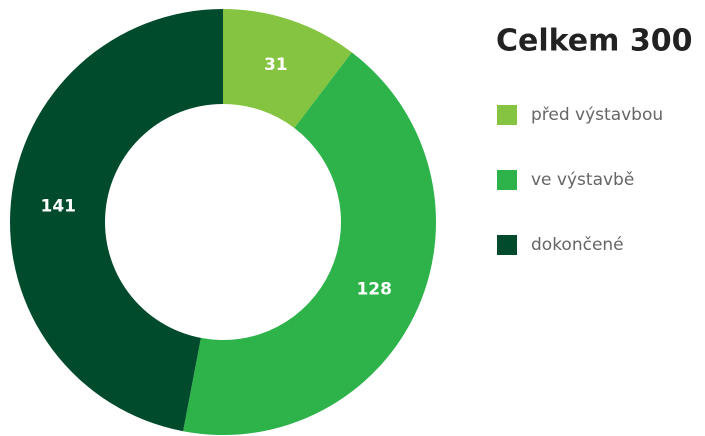 The width and height of the screenshot is (705, 436). I want to click on data-label: 128, so click(374, 289).